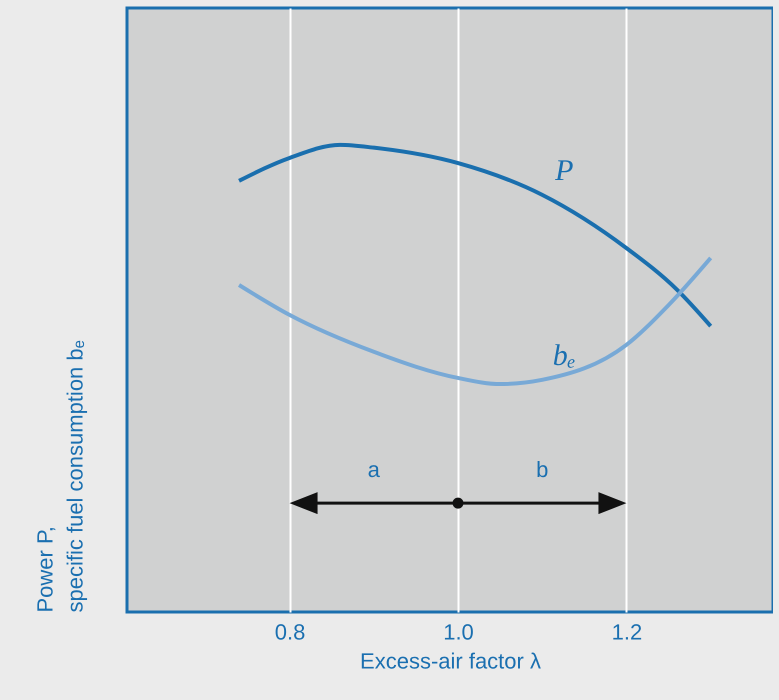 The height and width of the screenshot is (700, 779). Describe the element at coordinates (60, 476) in the screenshot. I see `y-axis-title: Power P, specific fuel consumption bₑ` at that location.